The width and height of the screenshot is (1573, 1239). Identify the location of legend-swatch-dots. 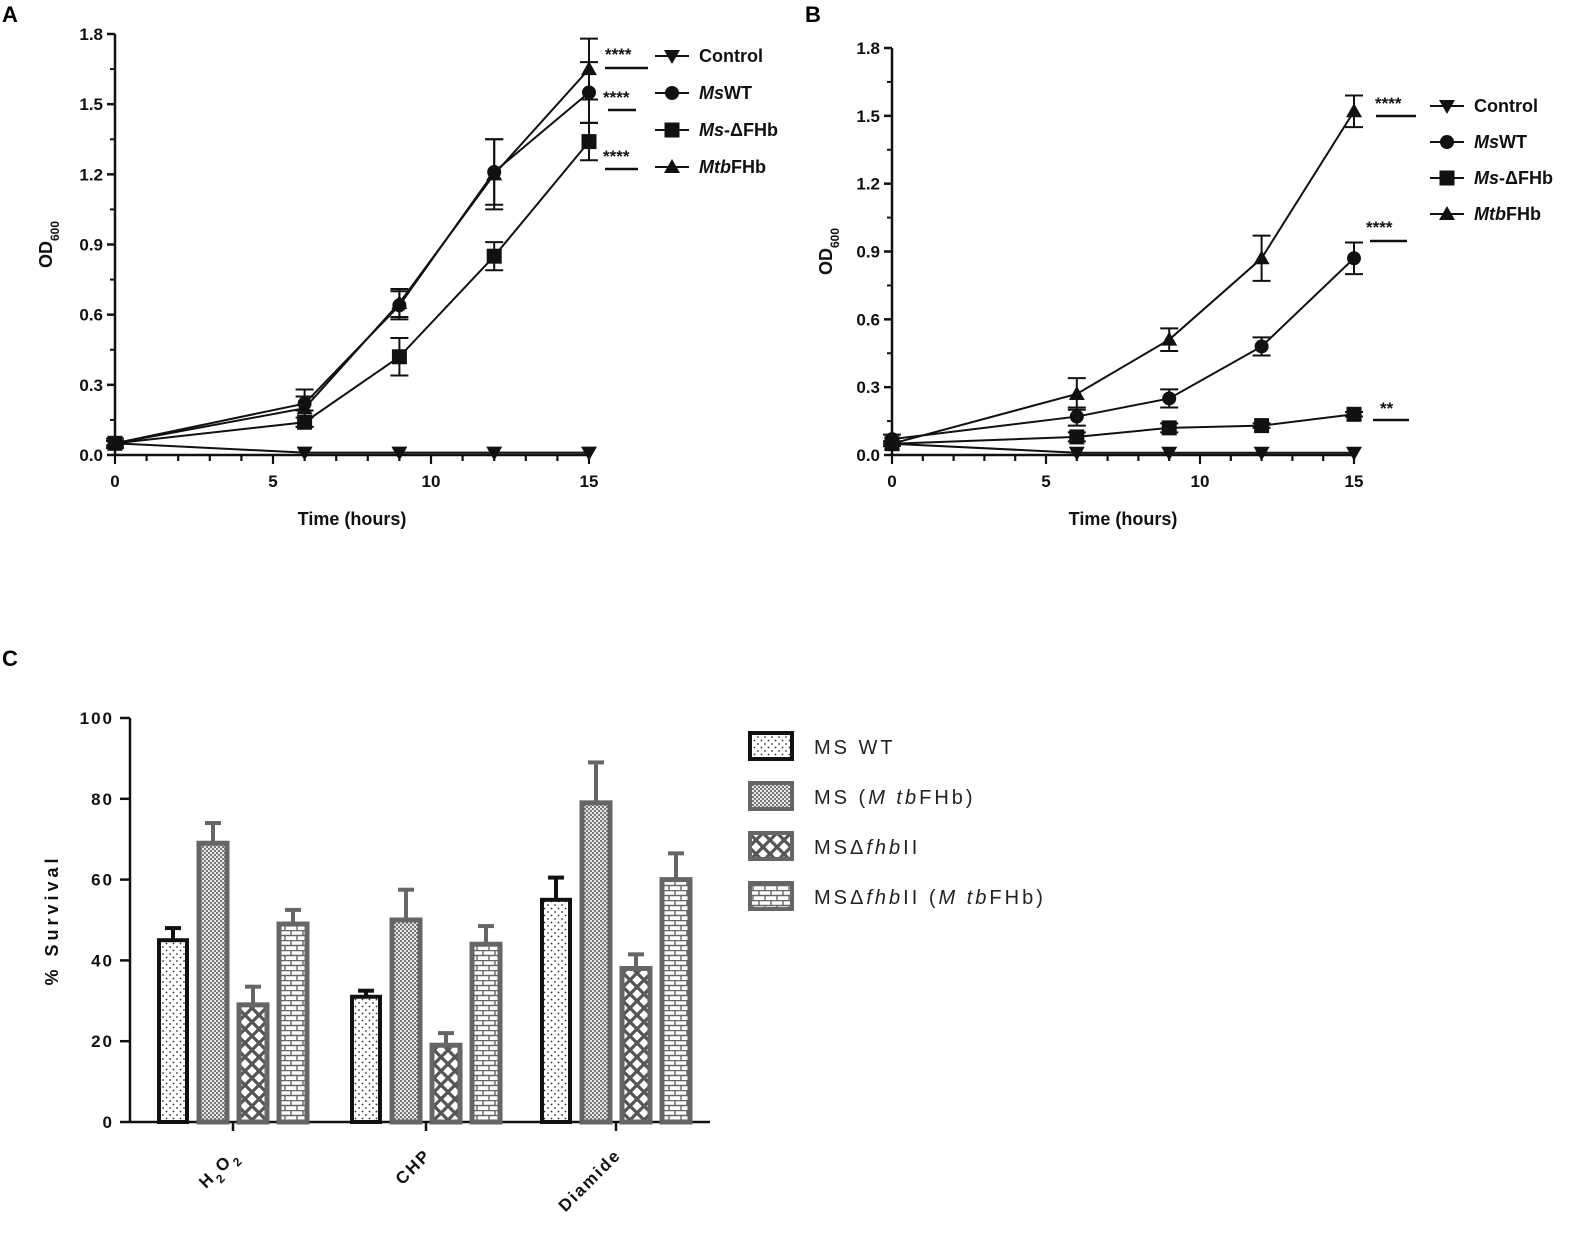
(771, 746).